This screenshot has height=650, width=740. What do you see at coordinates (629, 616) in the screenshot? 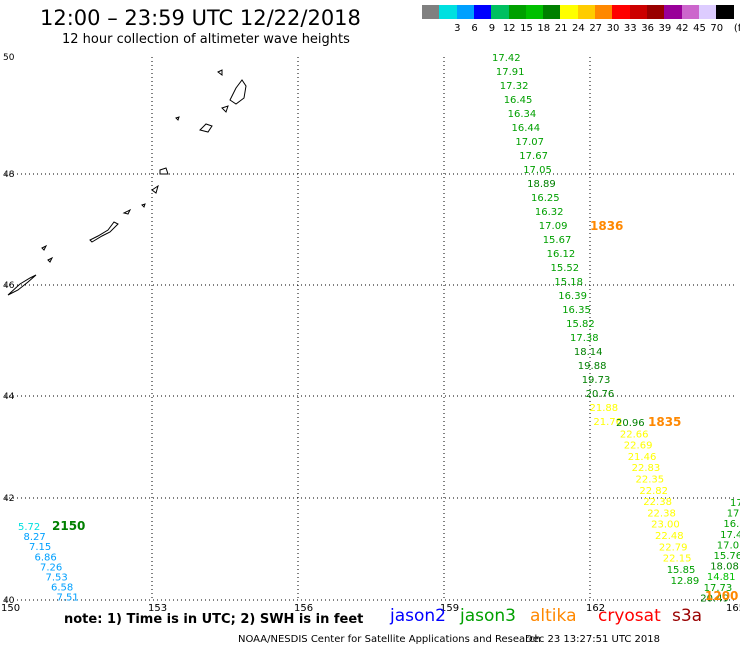
I see `satellite-cryosat: cryosat` at bounding box center [629, 616].